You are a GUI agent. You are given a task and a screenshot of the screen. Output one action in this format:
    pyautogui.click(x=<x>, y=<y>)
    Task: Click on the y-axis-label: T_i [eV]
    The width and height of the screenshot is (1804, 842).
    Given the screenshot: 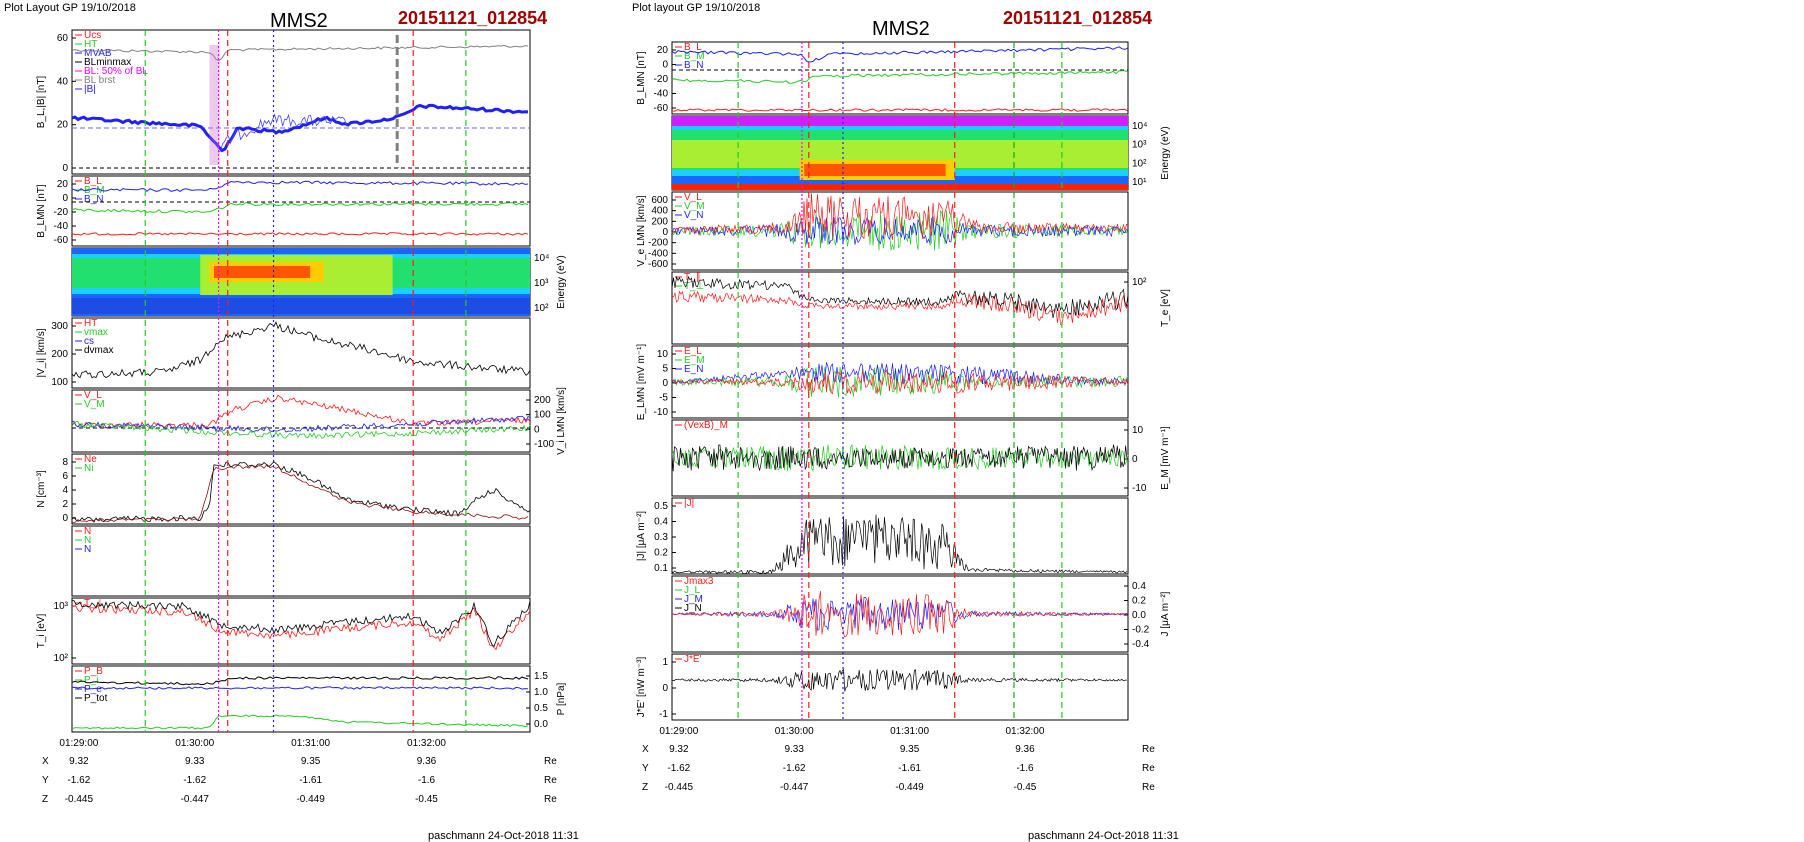 What is the action you would take?
    pyautogui.click(x=41, y=631)
    